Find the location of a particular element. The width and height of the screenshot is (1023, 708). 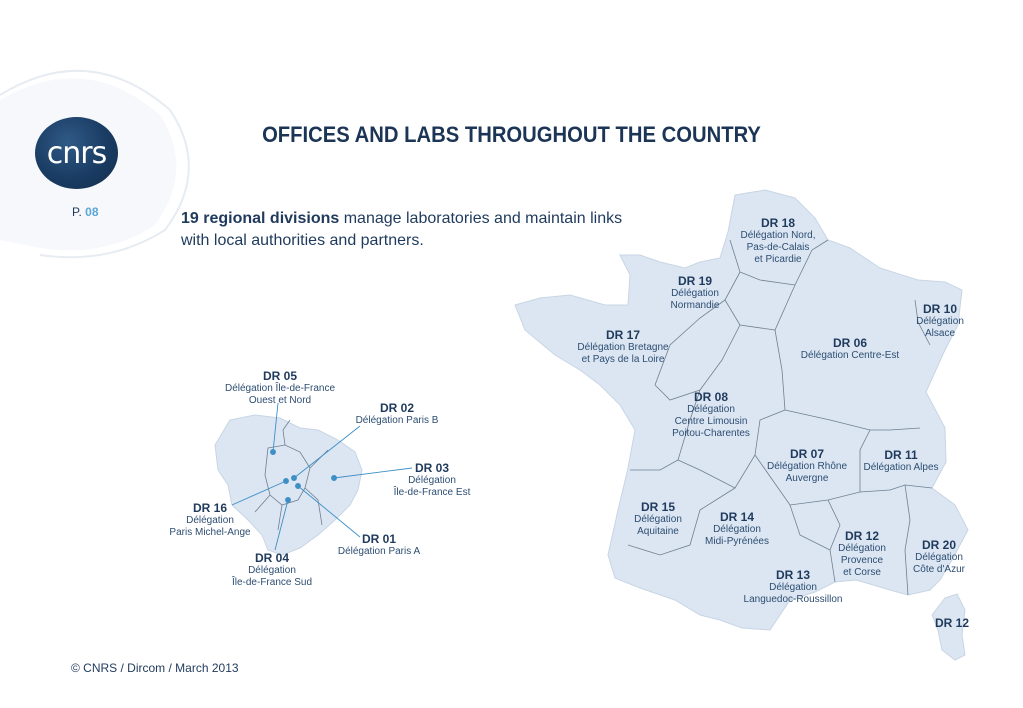

corsica-map is located at coordinates (948, 627).